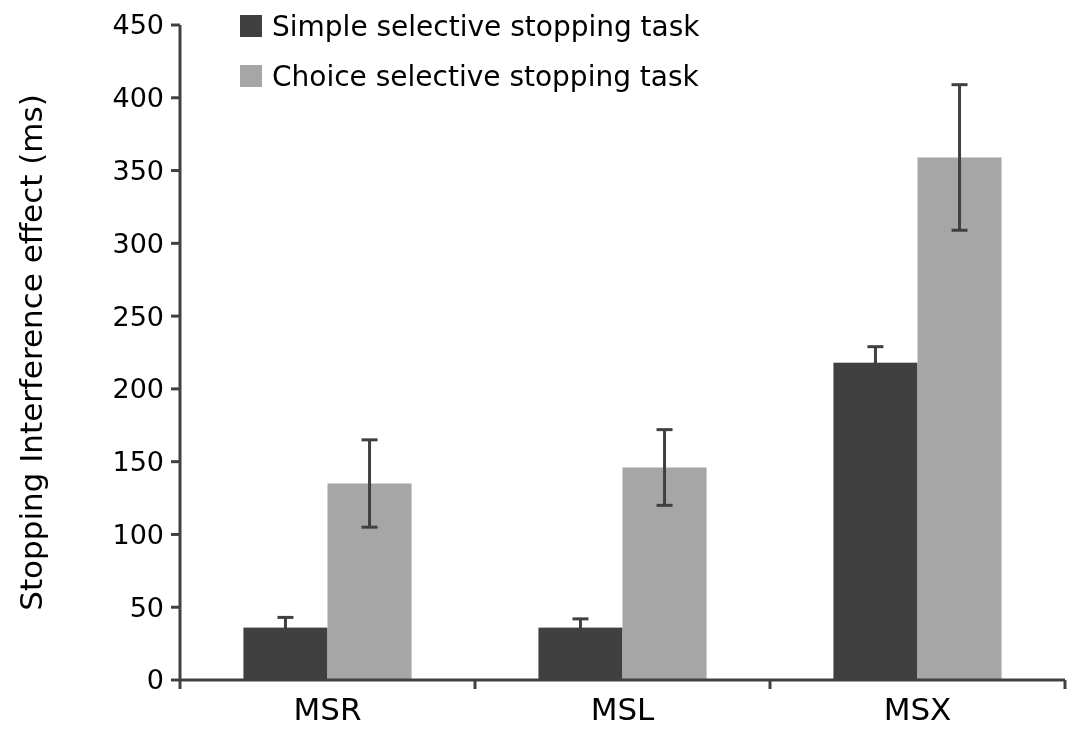 The image size is (1079, 730). Describe the element at coordinates (138, 98) in the screenshot. I see `y-tick-label: 400` at that location.